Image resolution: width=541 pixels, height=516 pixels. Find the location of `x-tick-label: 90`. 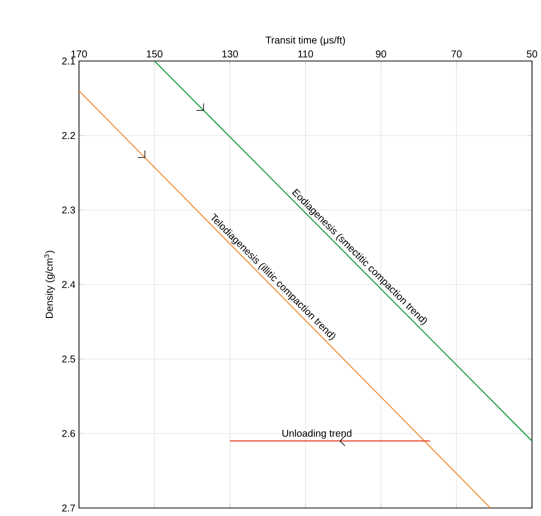

x-tick-label: 90 is located at coordinates (381, 54).